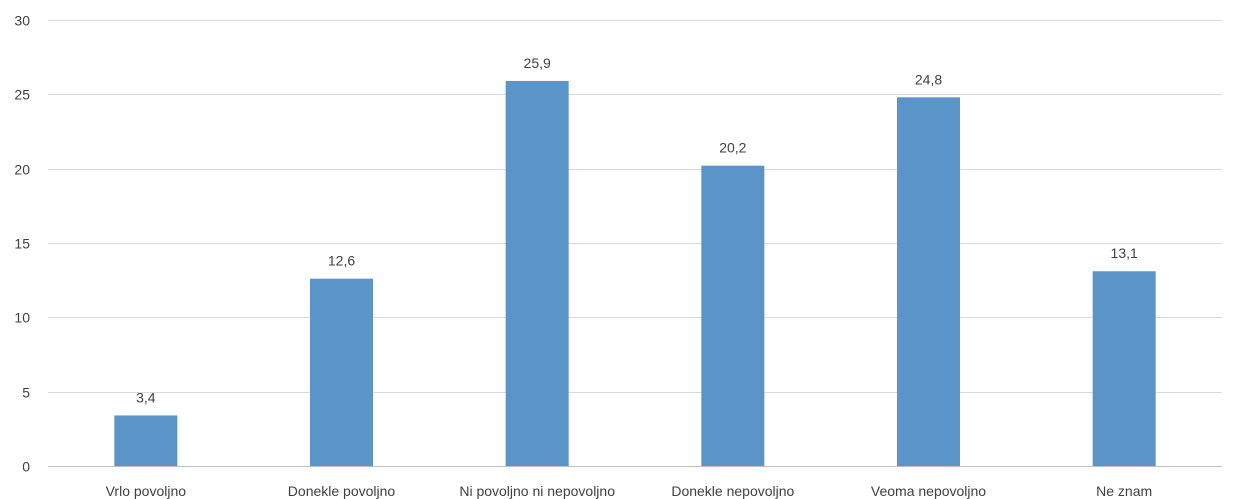  Describe the element at coordinates (26, 393) in the screenshot. I see `y-tick-label: 5` at that location.